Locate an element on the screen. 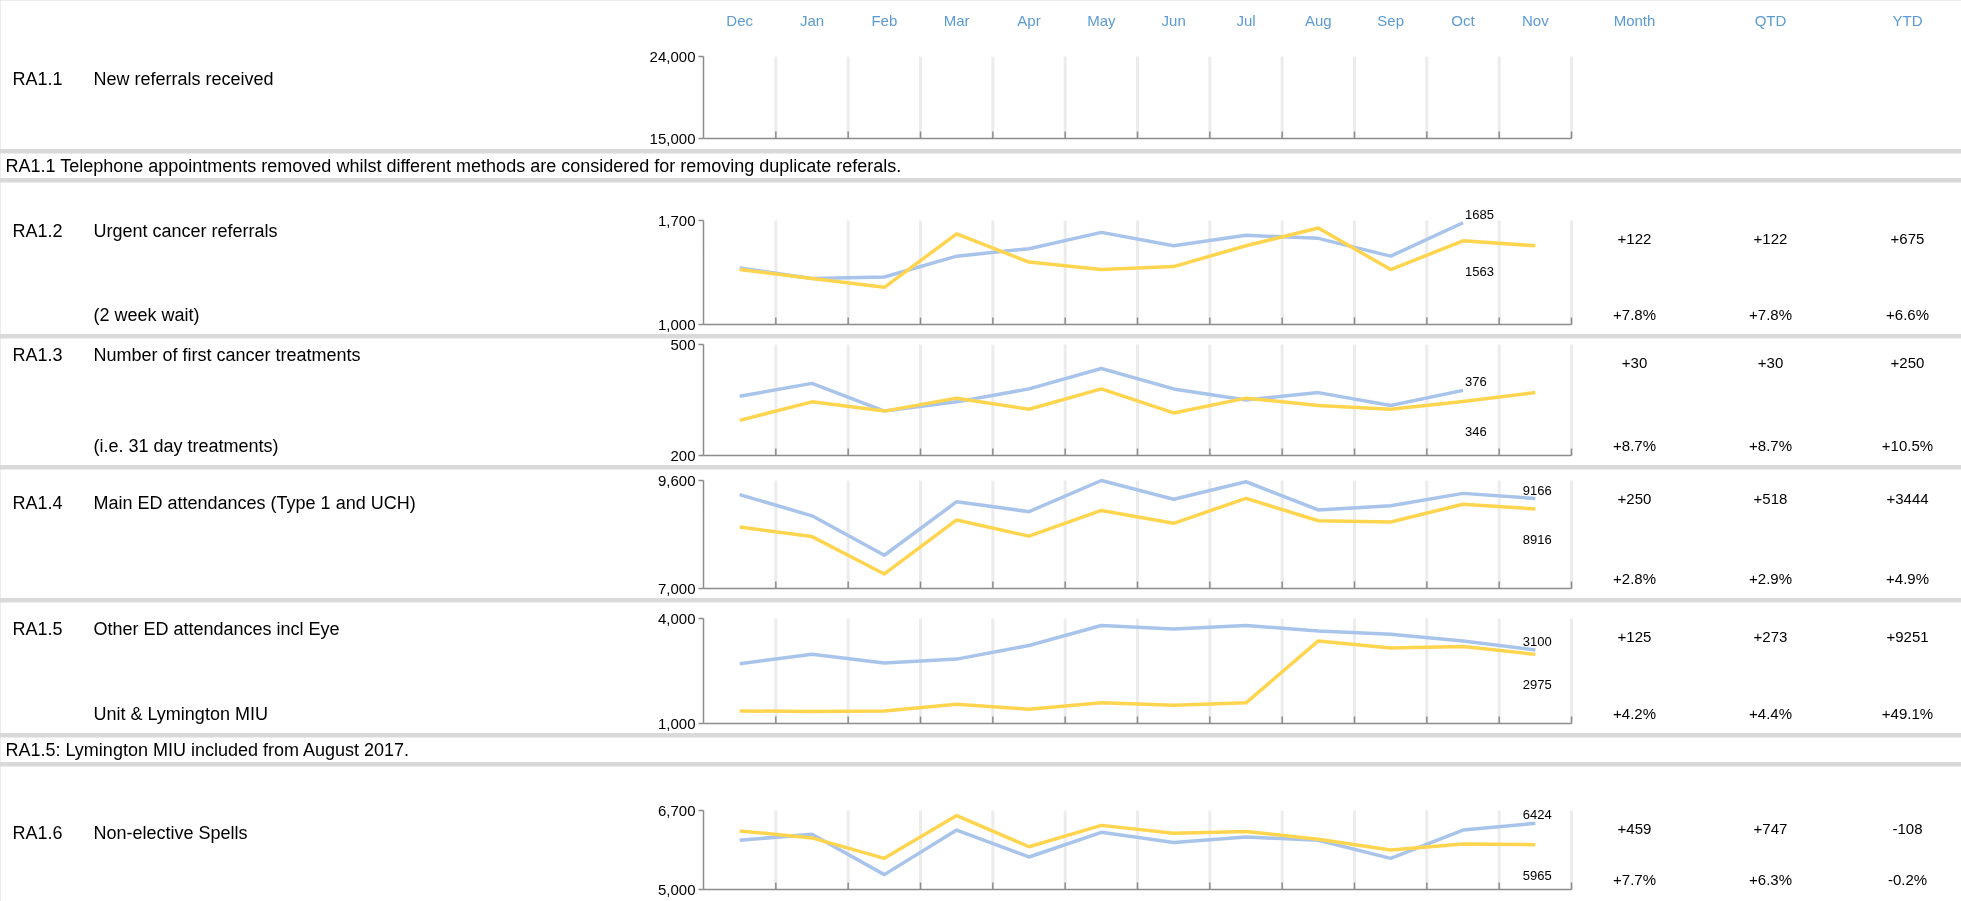 The width and height of the screenshot is (1961, 901). x-tick-label: Jan is located at coordinates (812, 20).